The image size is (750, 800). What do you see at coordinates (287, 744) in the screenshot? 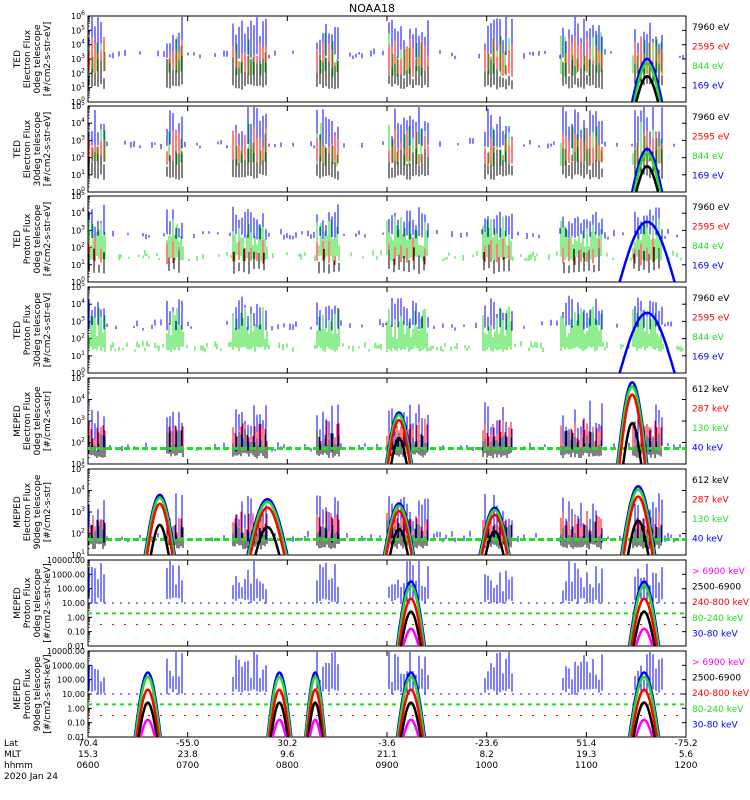
I see `footer-tick-label: 30.2` at bounding box center [287, 744].